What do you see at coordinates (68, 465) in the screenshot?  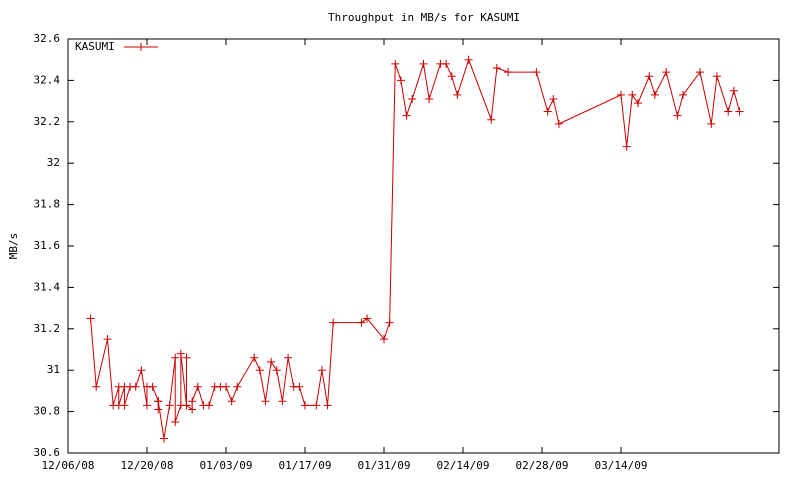 I see `x-tick-label: 12/06/08` at bounding box center [68, 465].